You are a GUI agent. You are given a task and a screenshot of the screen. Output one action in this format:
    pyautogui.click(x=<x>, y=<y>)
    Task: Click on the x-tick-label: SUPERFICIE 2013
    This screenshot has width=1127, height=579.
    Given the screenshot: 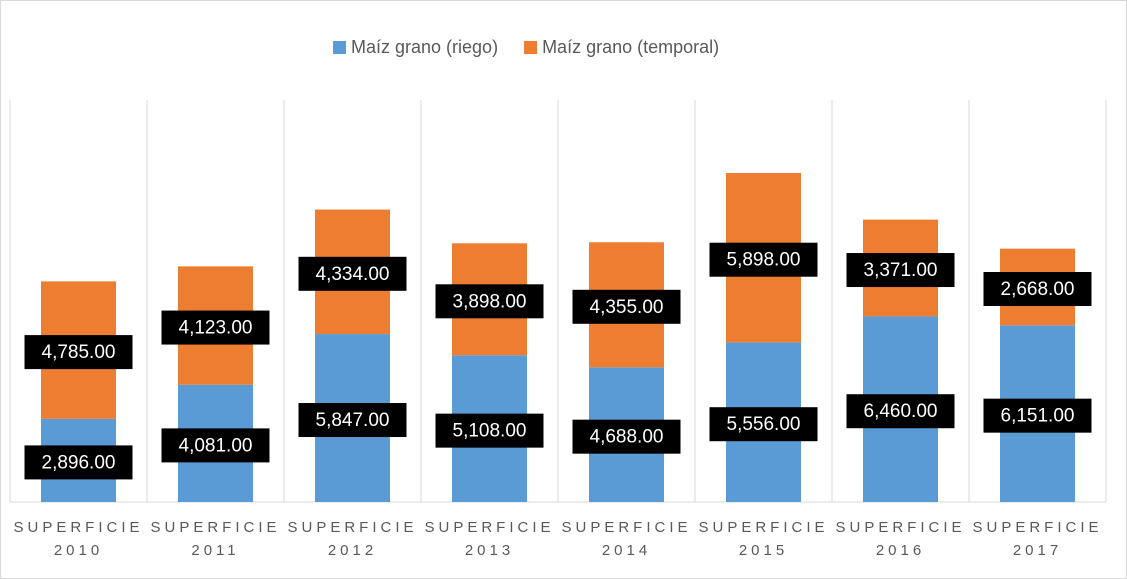 What is the action you would take?
    pyautogui.click(x=489, y=539)
    